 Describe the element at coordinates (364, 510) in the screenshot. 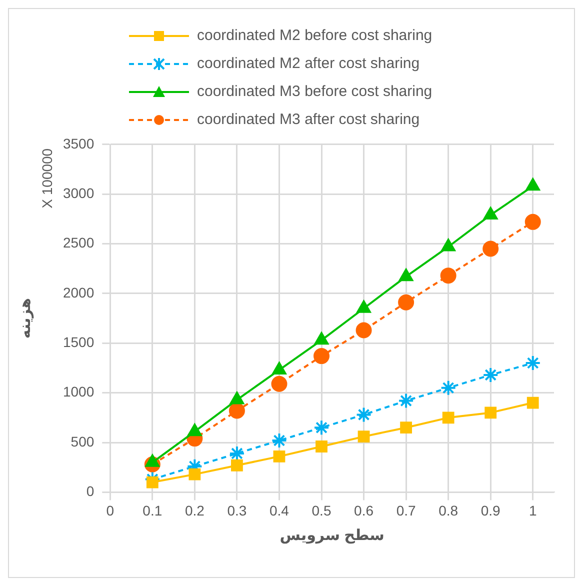

I see `x-tick-label: 0.6` at that location.